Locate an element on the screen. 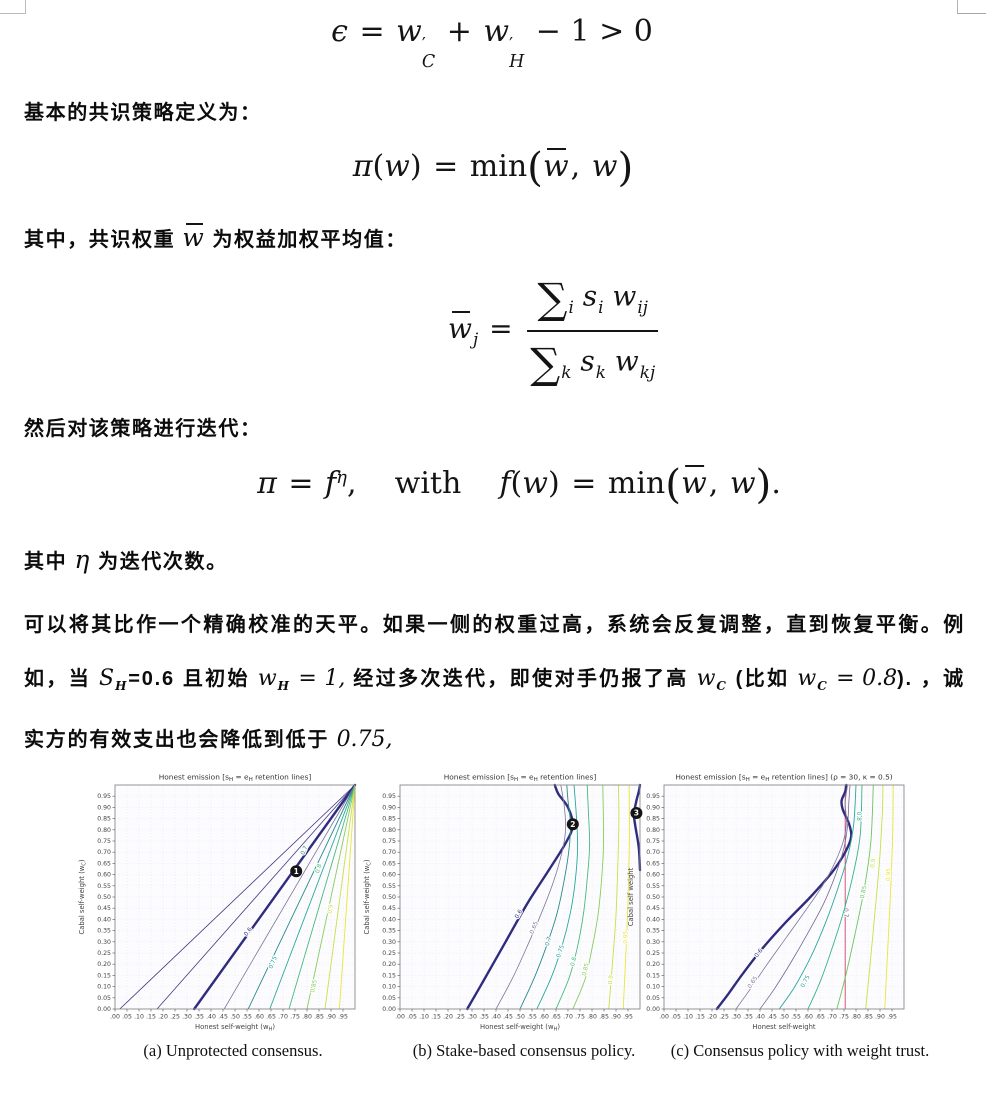 This screenshot has width=986, height=1100. equation-consensus-policy: π(w) = min(w, w) is located at coordinates (493, 167).